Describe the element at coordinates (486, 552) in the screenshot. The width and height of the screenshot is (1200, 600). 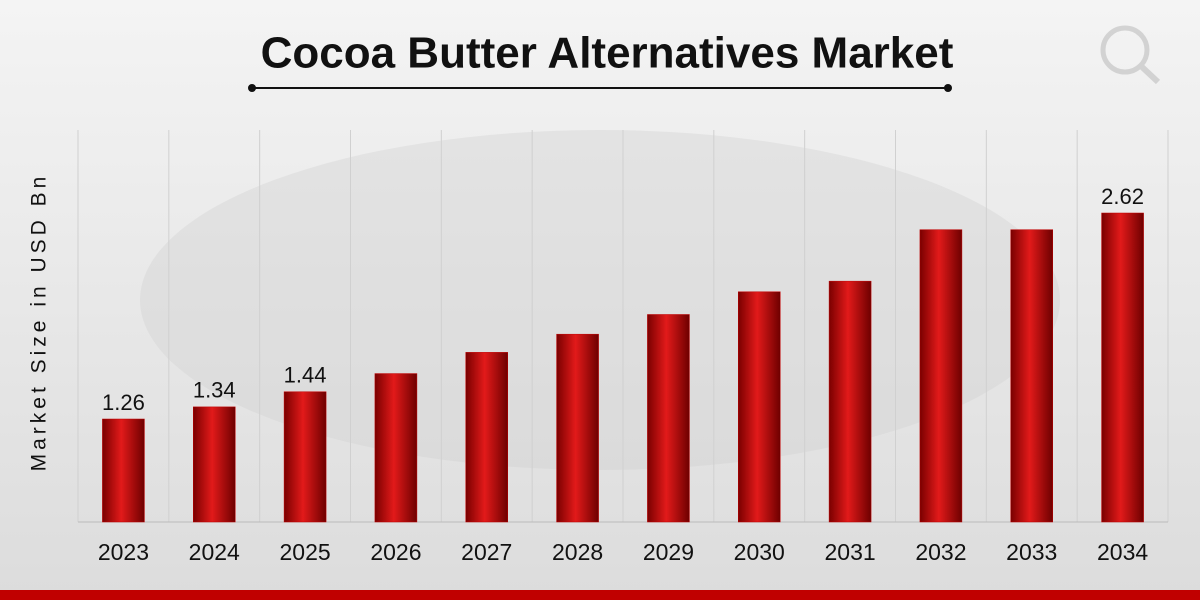
I see `x-tick-label: 2027` at that location.